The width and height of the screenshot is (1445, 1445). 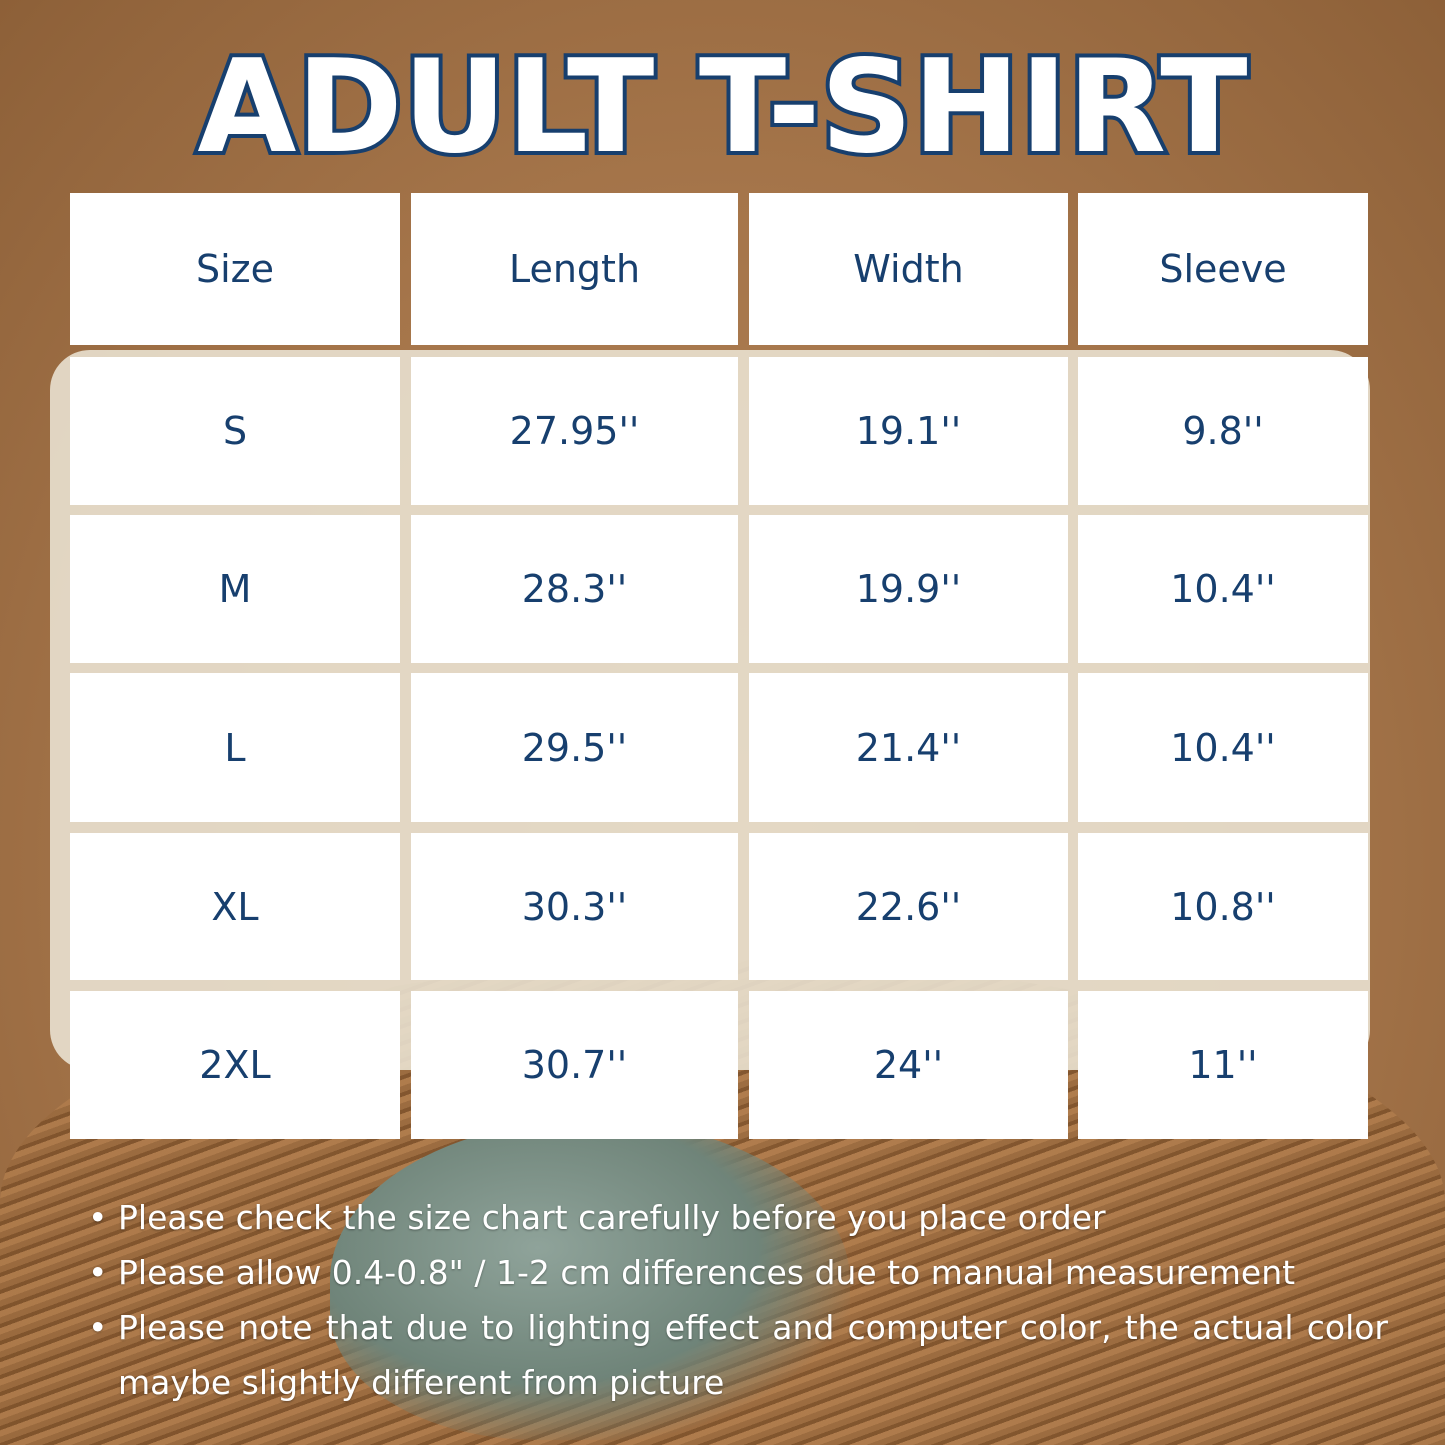 What do you see at coordinates (908, 431) in the screenshot?
I see `cell-width: 19.1''` at bounding box center [908, 431].